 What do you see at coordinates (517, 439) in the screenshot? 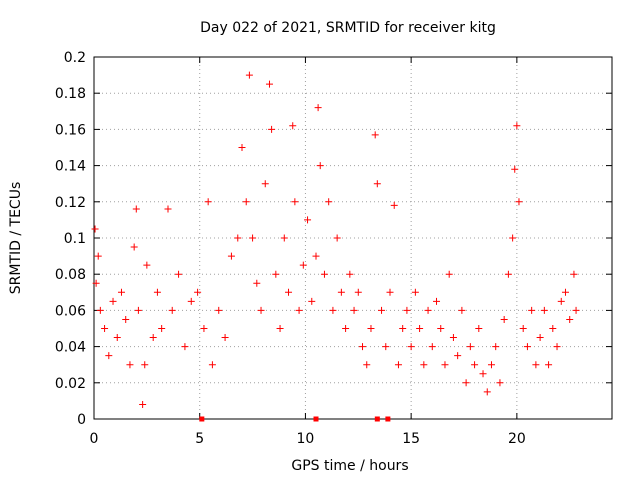
I see `x-tick-label: 20` at bounding box center [517, 439].